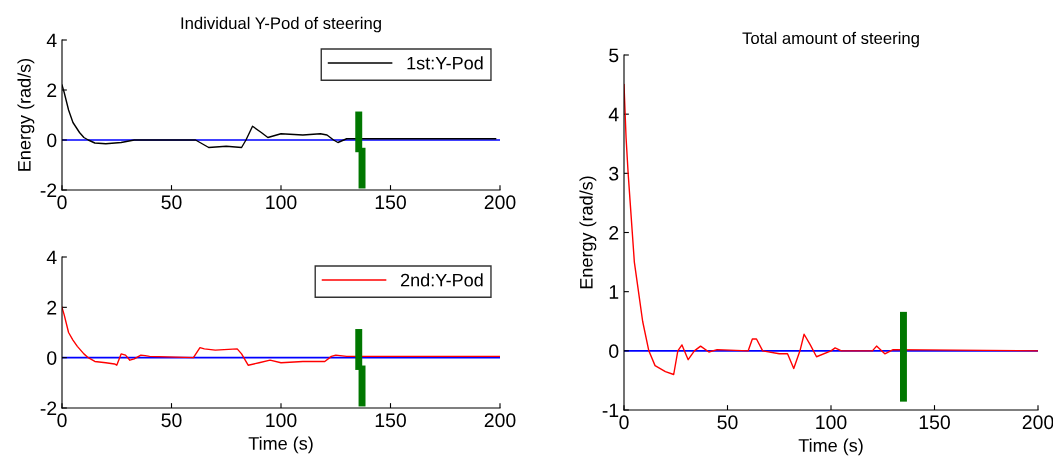 Image resolution: width=1053 pixels, height=467 pixels. Describe the element at coordinates (281, 24) in the screenshot. I see `chart-title: Individual Y-Pod of steering` at that location.